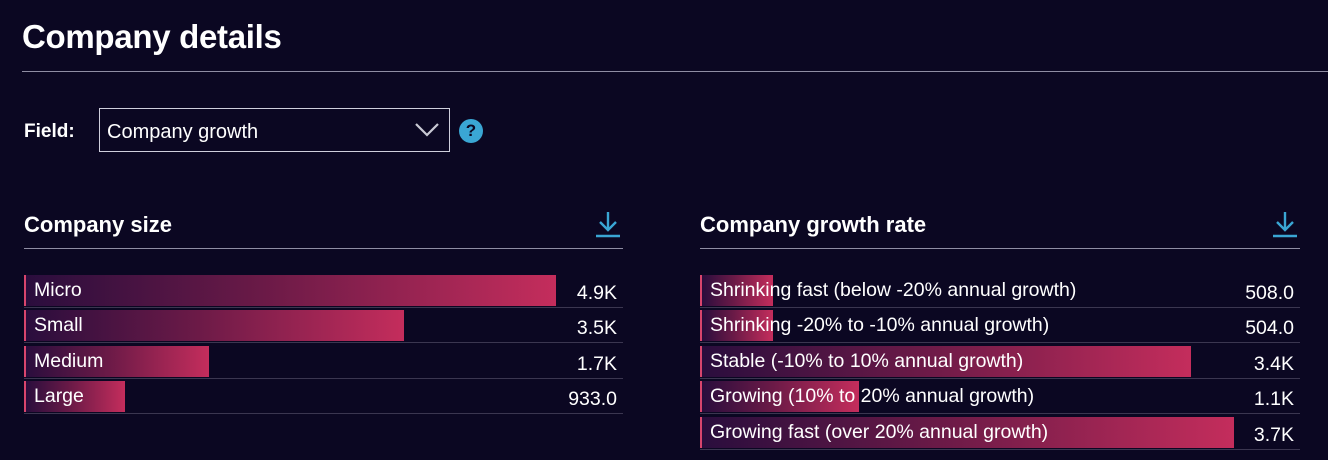 This screenshot has width=1328, height=460. I want to click on bar-value: 3.4K, so click(1273, 363).